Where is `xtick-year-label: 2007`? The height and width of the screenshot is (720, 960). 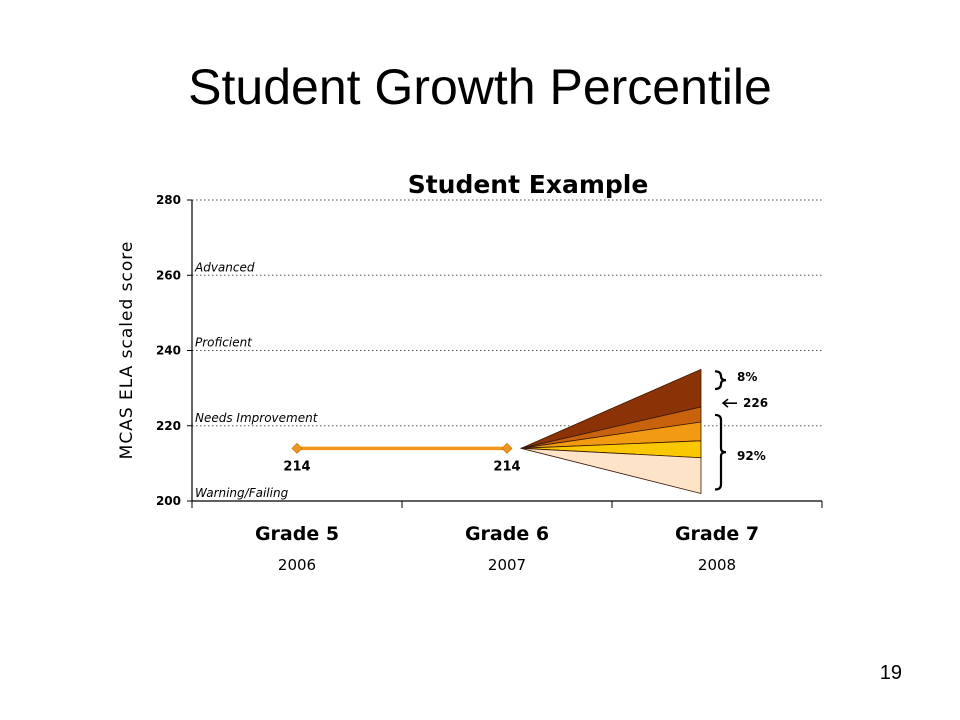
xtick-year-label: 2007 is located at coordinates (507, 565).